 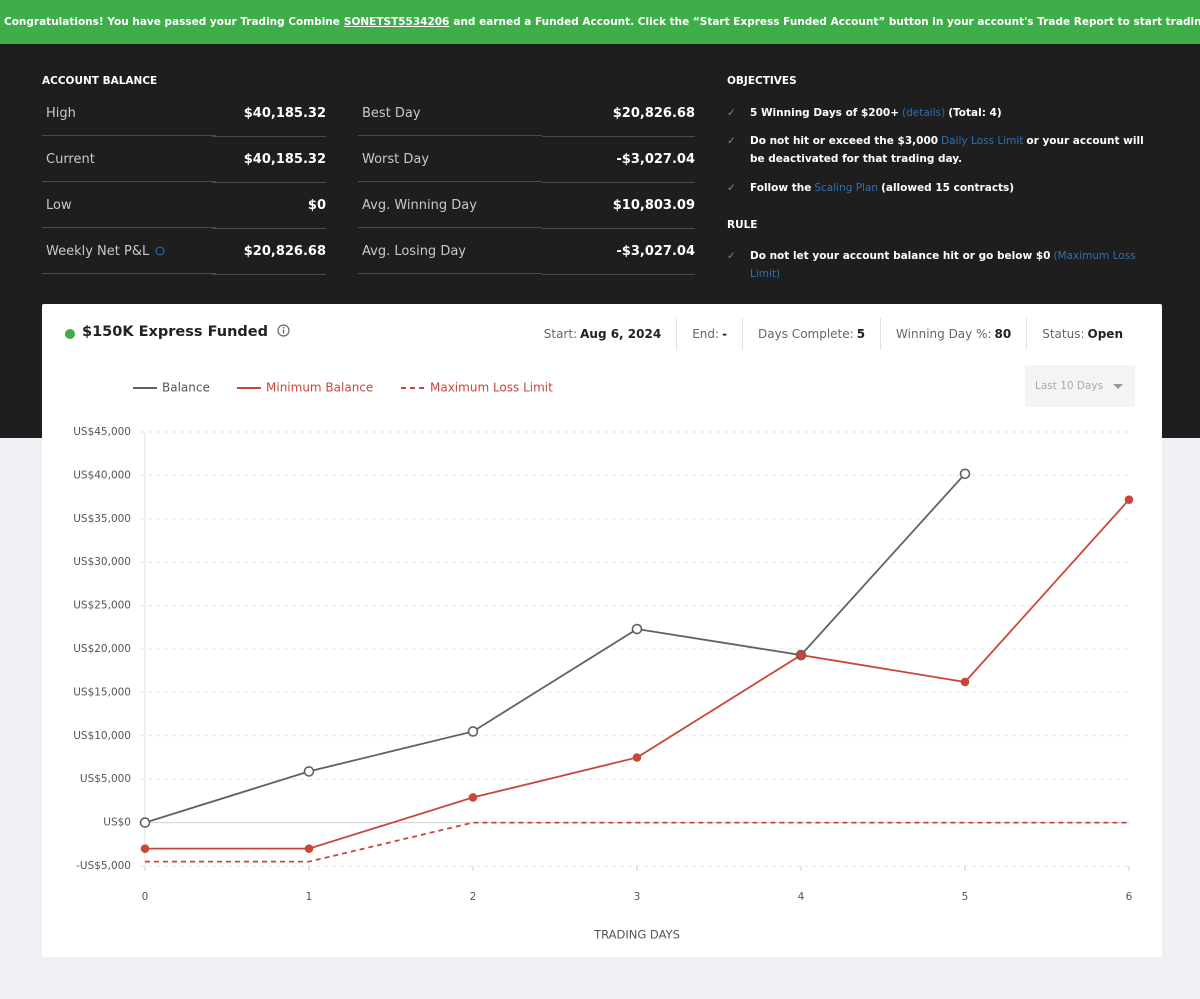 What do you see at coordinates (636, 935) in the screenshot?
I see `x-axis-title: TRADING DAYS` at bounding box center [636, 935].